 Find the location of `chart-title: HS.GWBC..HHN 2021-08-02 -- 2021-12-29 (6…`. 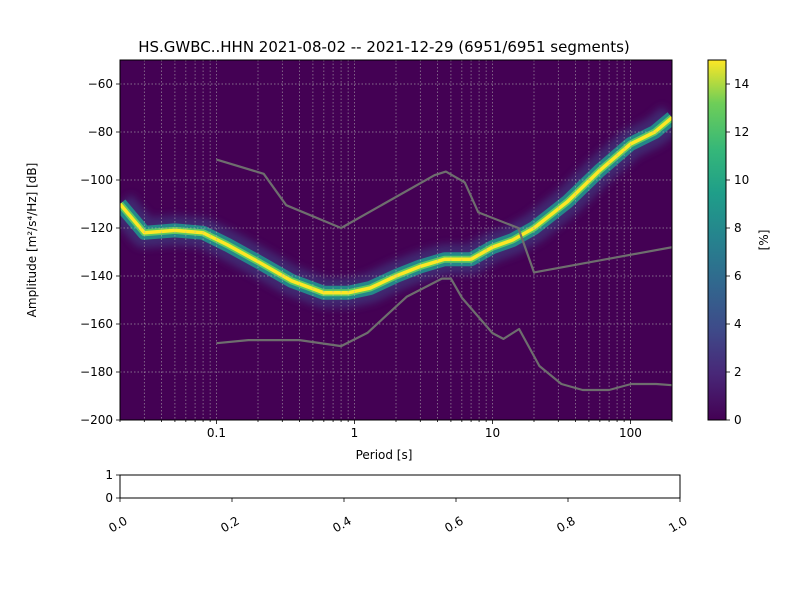

chart-title: HS.GWBC..HHN 2021-08-02 -- 2021-12-29 (6… is located at coordinates (384, 47).